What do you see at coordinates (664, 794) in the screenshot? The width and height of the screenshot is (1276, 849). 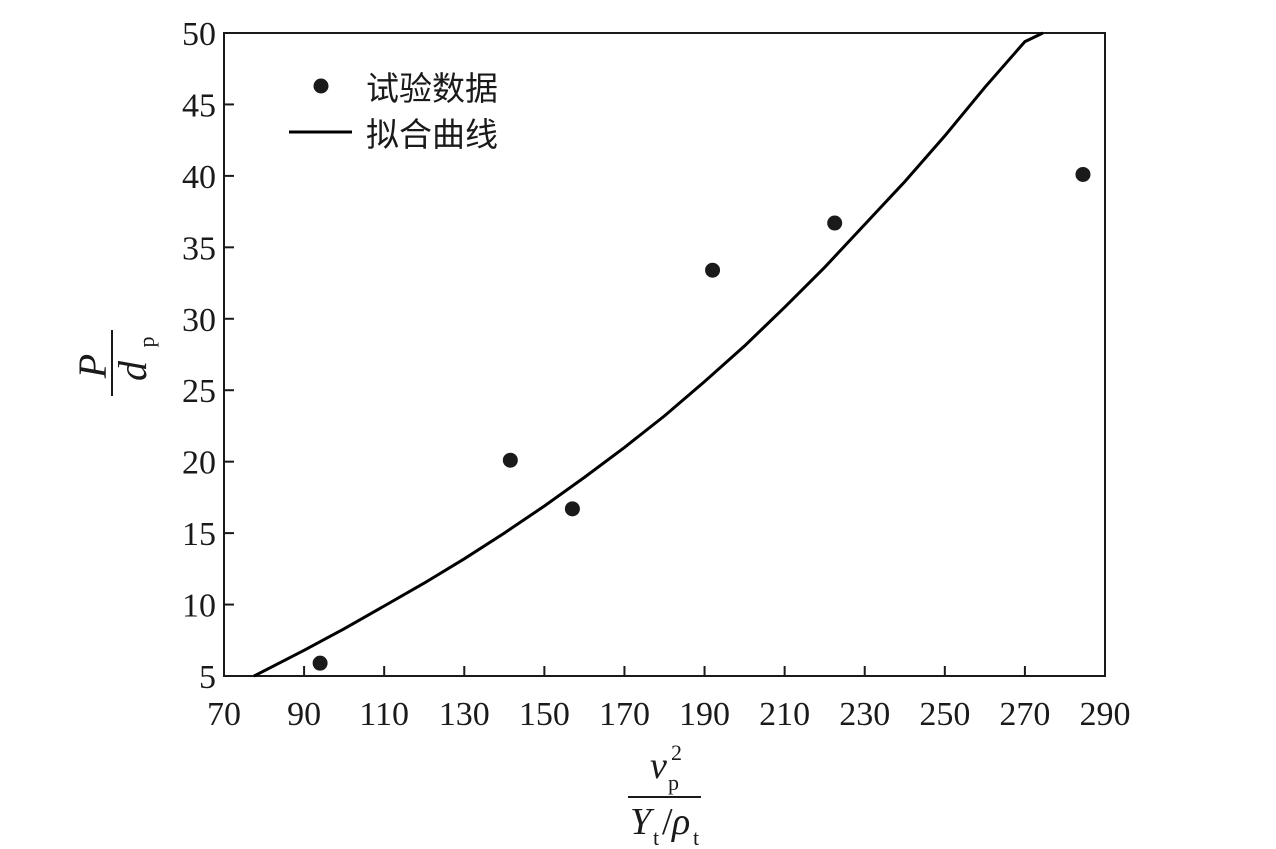 I see `x-axis-label: v 2 p Y t / ρ t` at bounding box center [664, 794].